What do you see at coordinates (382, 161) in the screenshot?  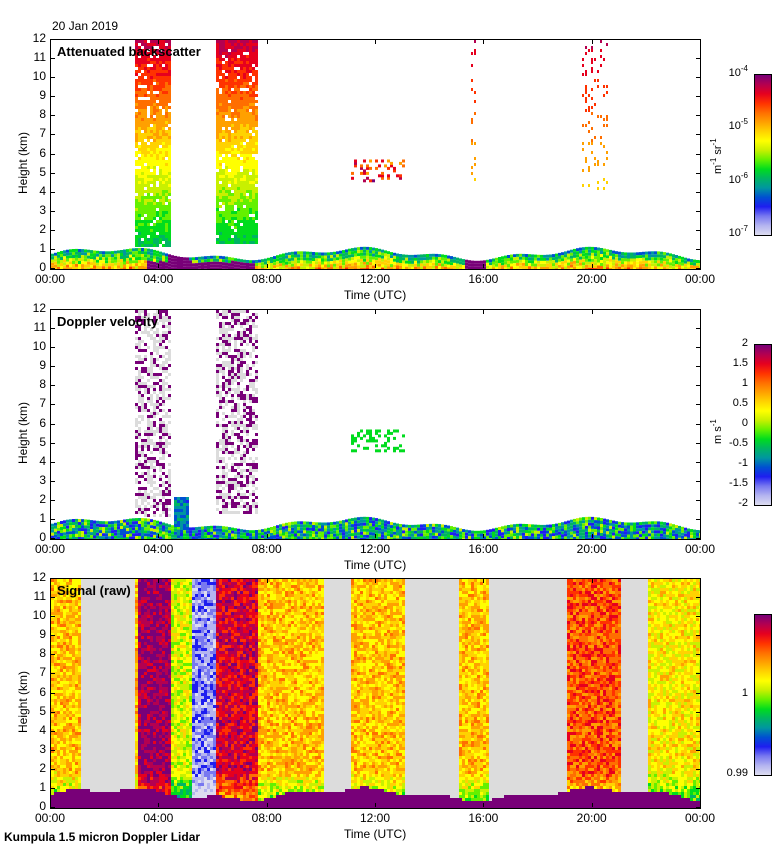 I see `cloud-cell` at bounding box center [382, 161].